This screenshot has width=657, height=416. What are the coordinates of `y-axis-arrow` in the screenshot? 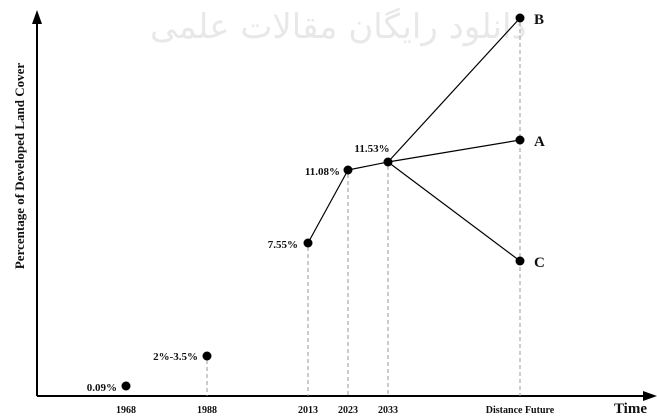 It's located at (37, 17).